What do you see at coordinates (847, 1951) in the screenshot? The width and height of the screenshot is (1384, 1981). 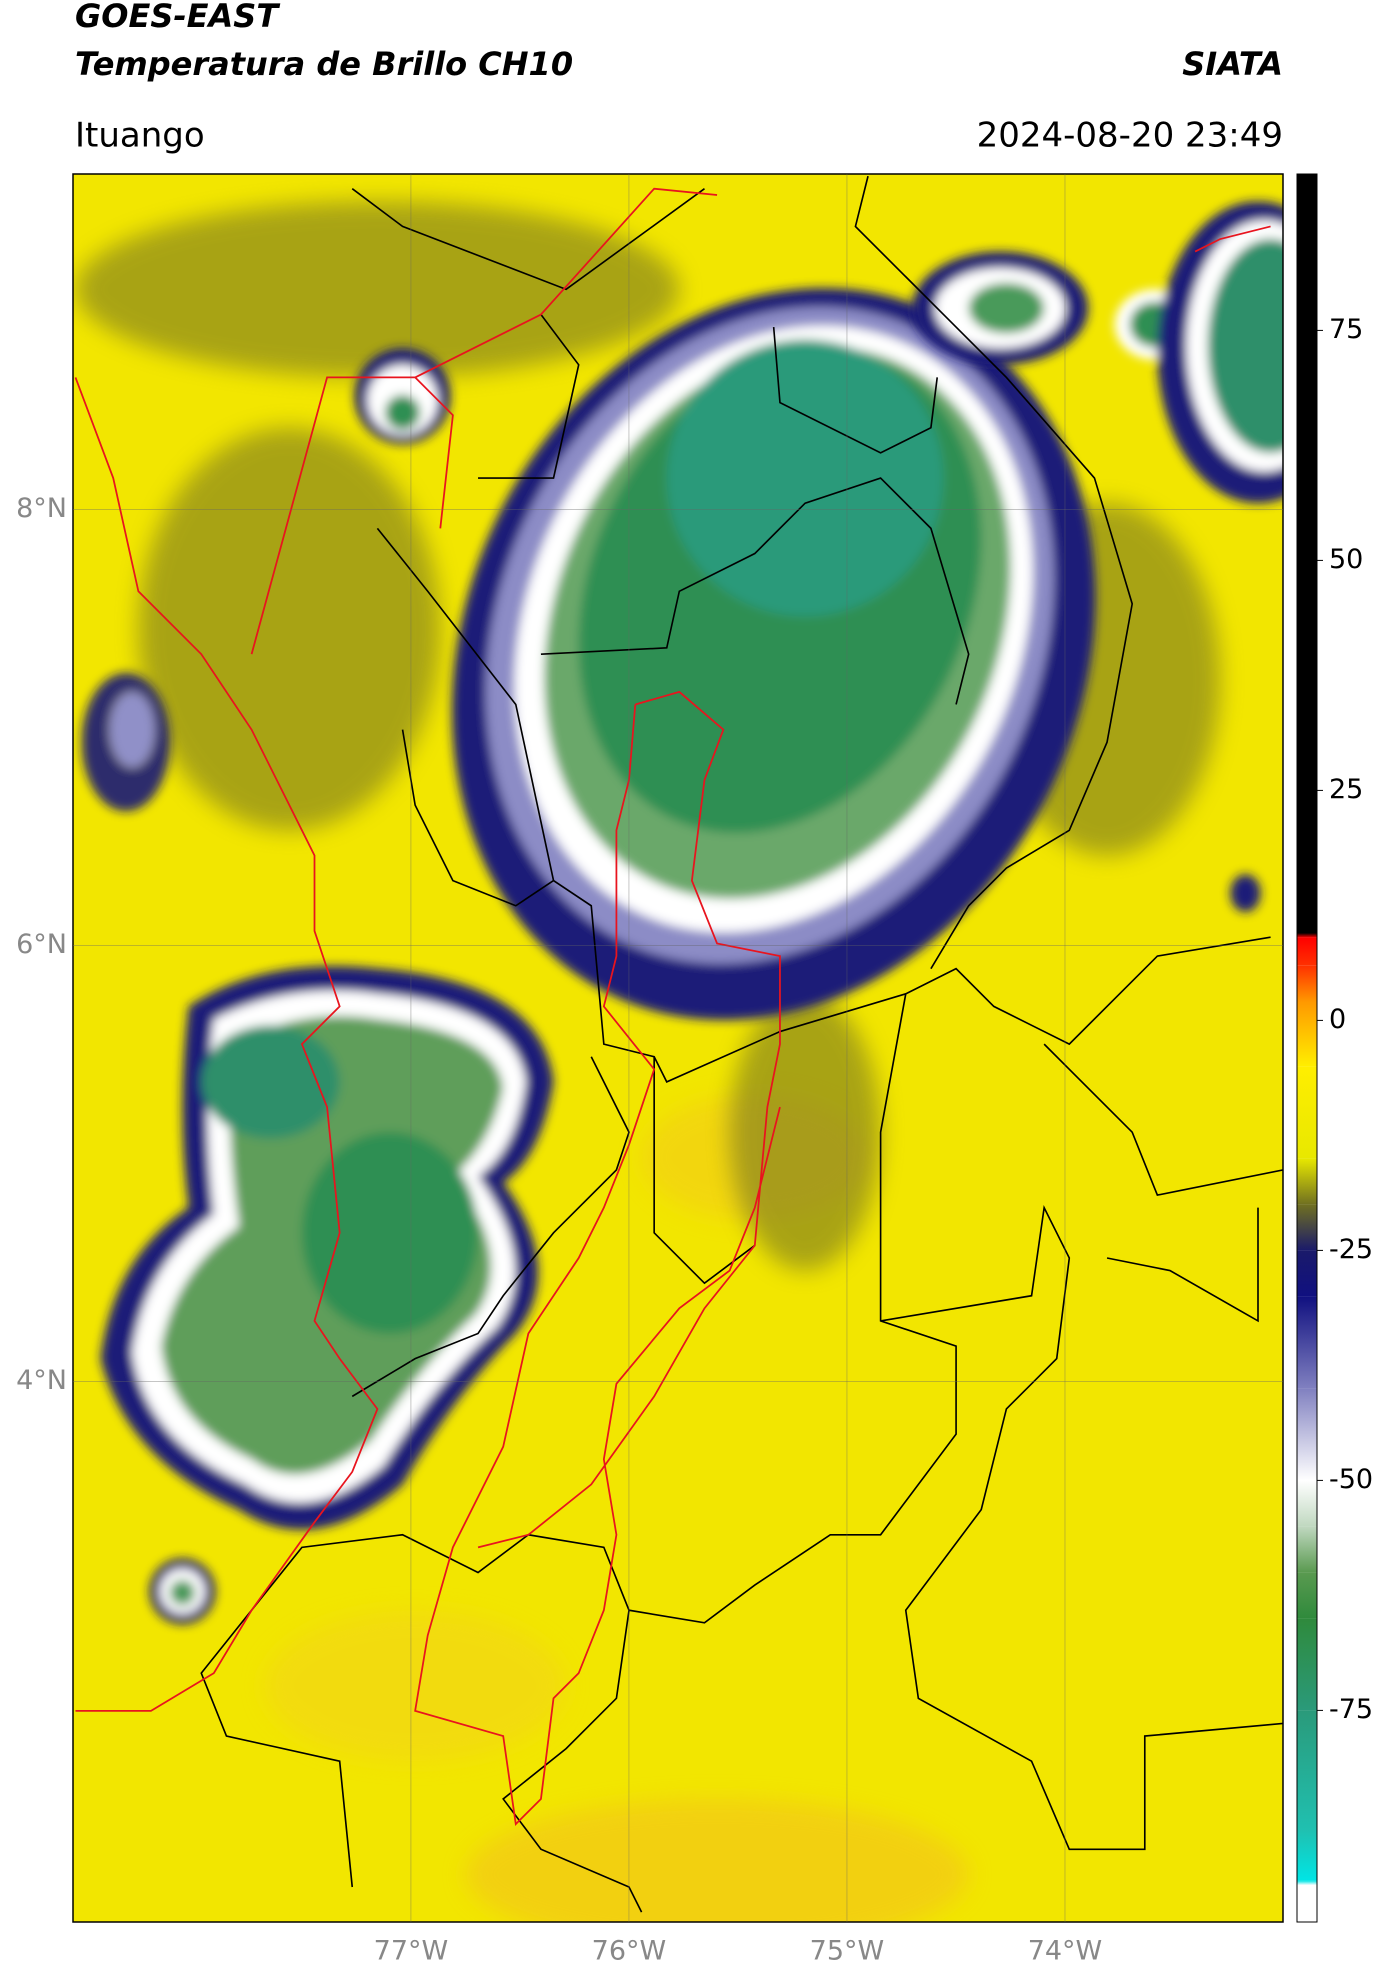 I see `x-tick-label: 75°W` at bounding box center [847, 1951].